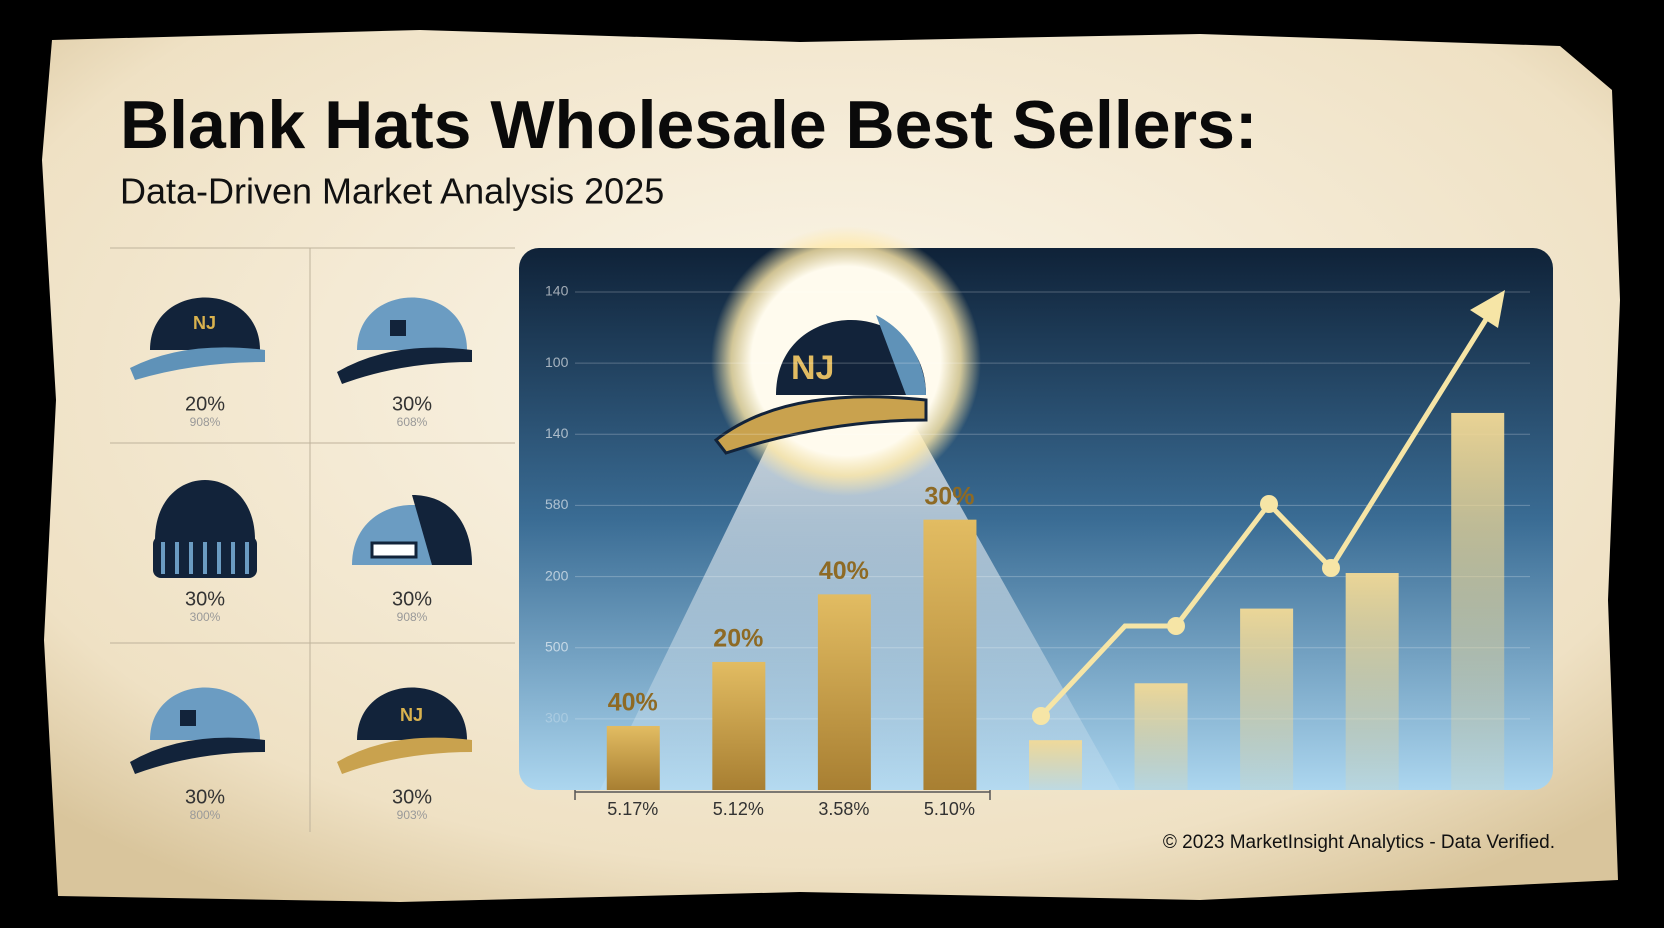  What do you see at coordinates (557, 362) in the screenshot?
I see `y-tick-label: 100` at bounding box center [557, 362].